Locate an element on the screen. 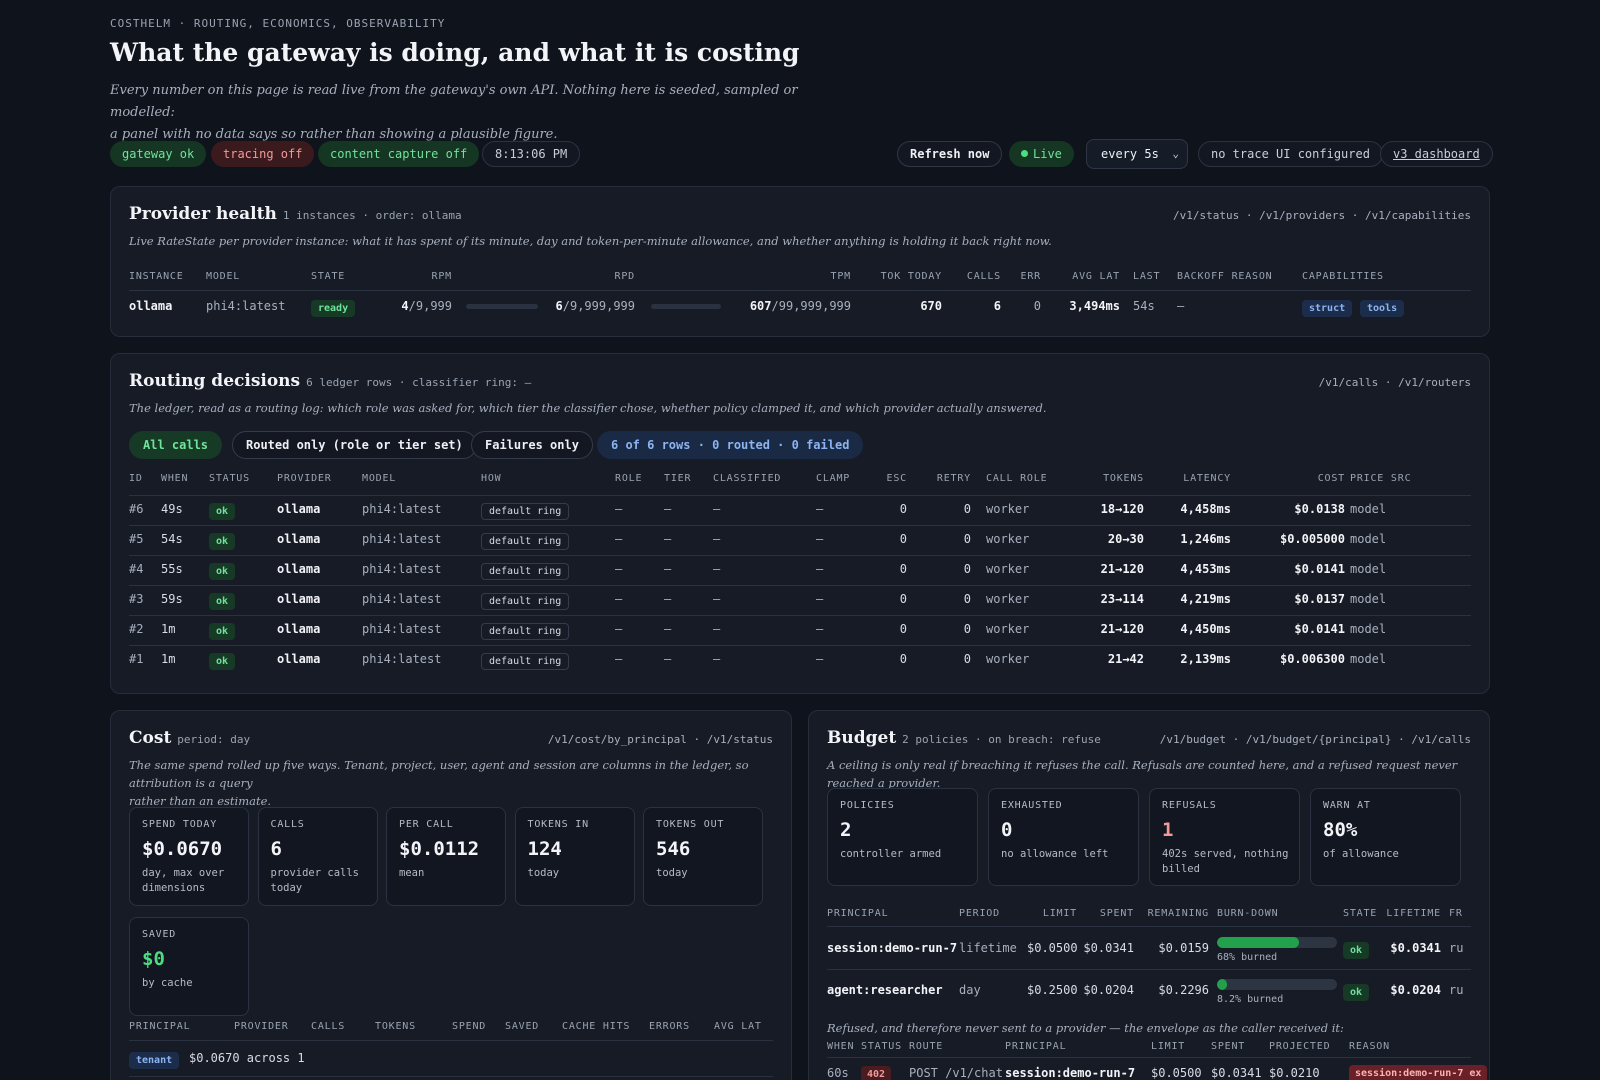 This screenshot has width=1600, height=1080. spent-cell: $0.0341 is located at coordinates (1236, 1073).